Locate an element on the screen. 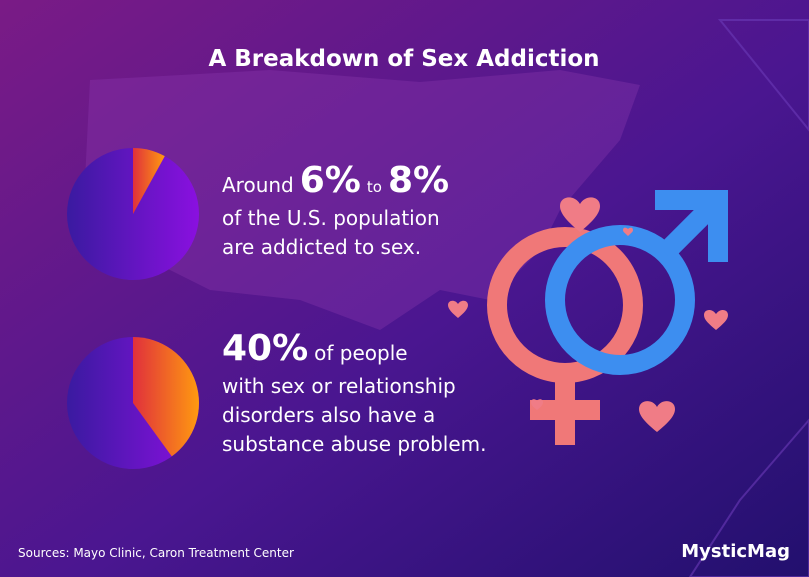 This screenshot has height=577, width=809. fact-line: 40% of people is located at coordinates (315, 348).